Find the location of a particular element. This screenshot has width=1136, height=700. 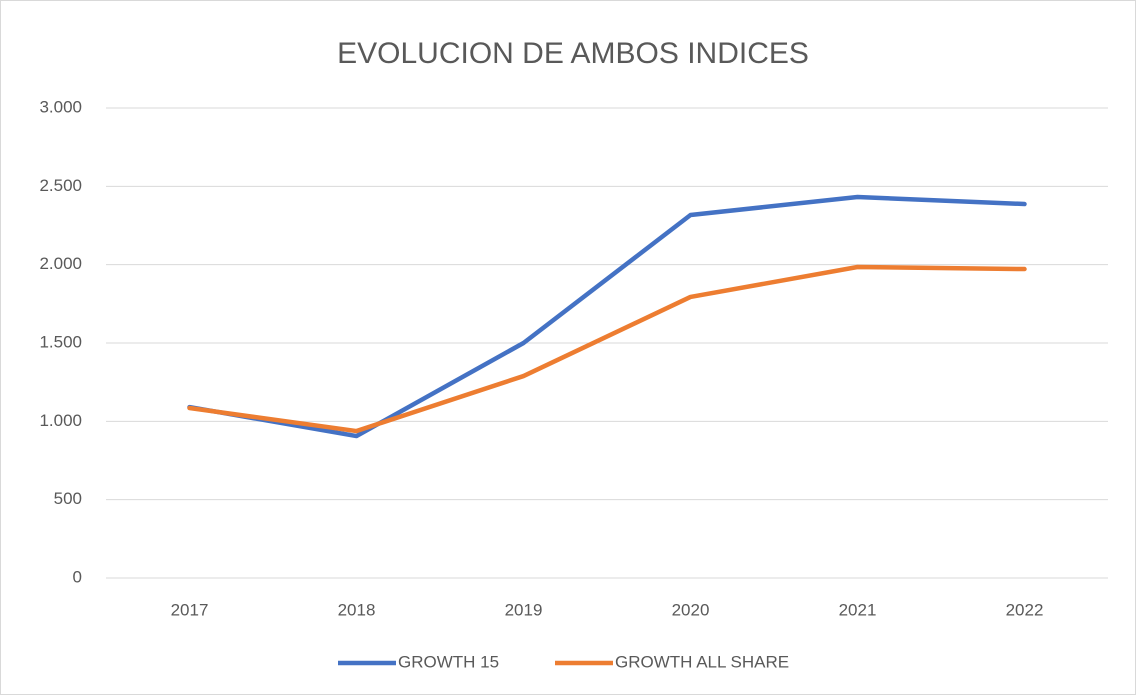

legend-label: GROWTH 15 is located at coordinates (448, 661).